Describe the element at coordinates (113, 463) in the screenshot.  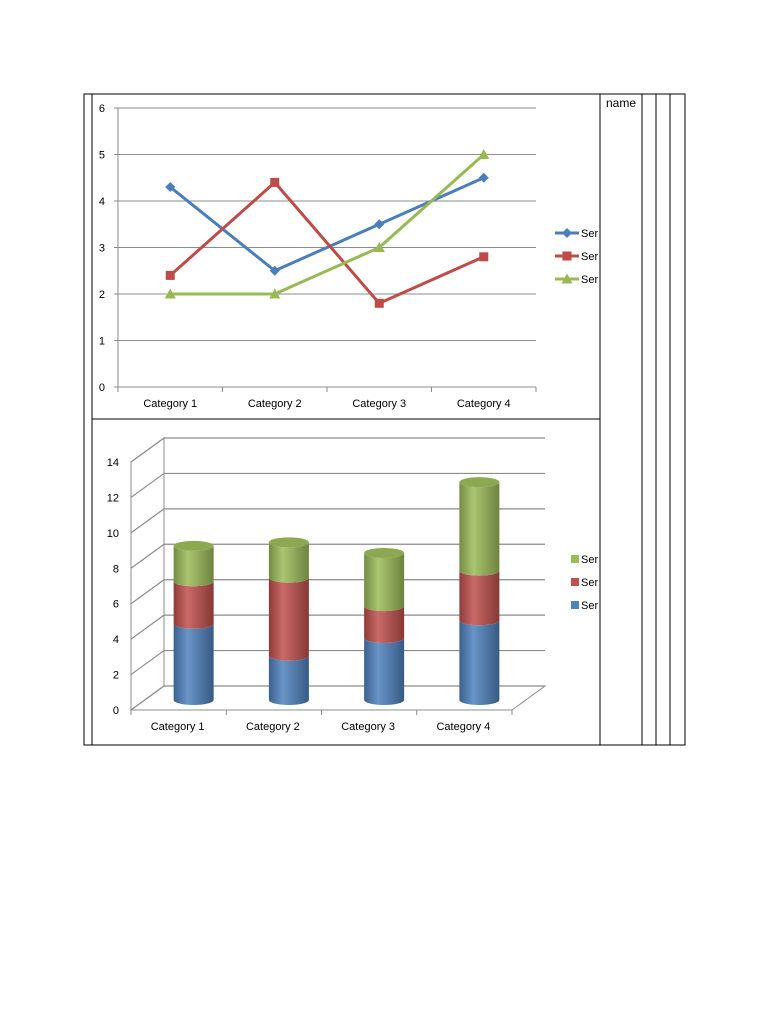
I see `y-tick-label: 14` at that location.